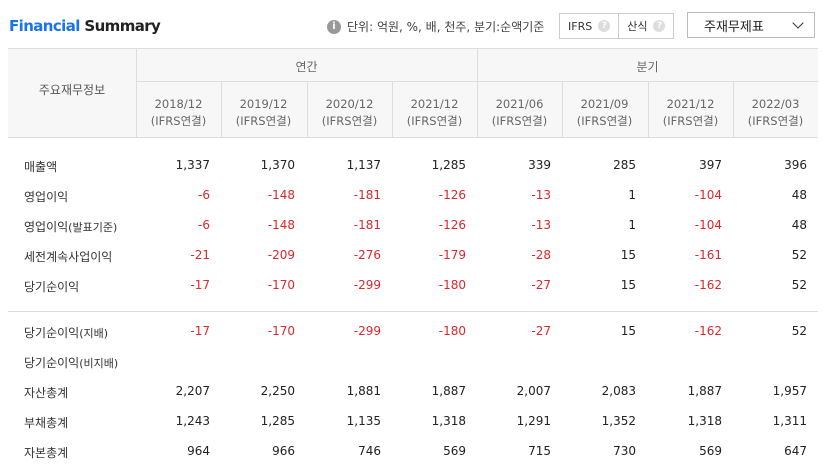  Describe the element at coordinates (539, 451) in the screenshot. I see `table-cell: 715` at that location.